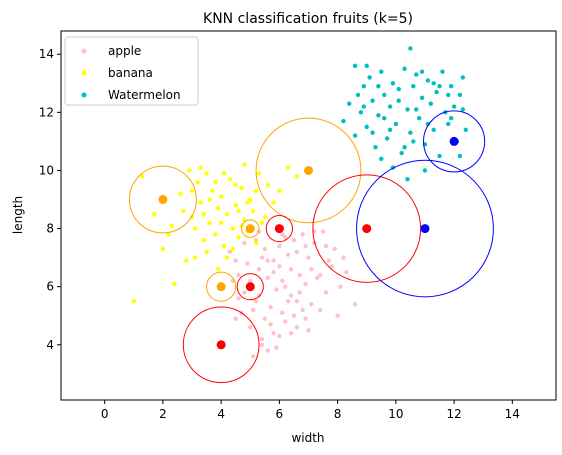 The width and height of the screenshot is (562, 455). Describe the element at coordinates (163, 414) in the screenshot. I see `x-tick-label: 2` at that location.